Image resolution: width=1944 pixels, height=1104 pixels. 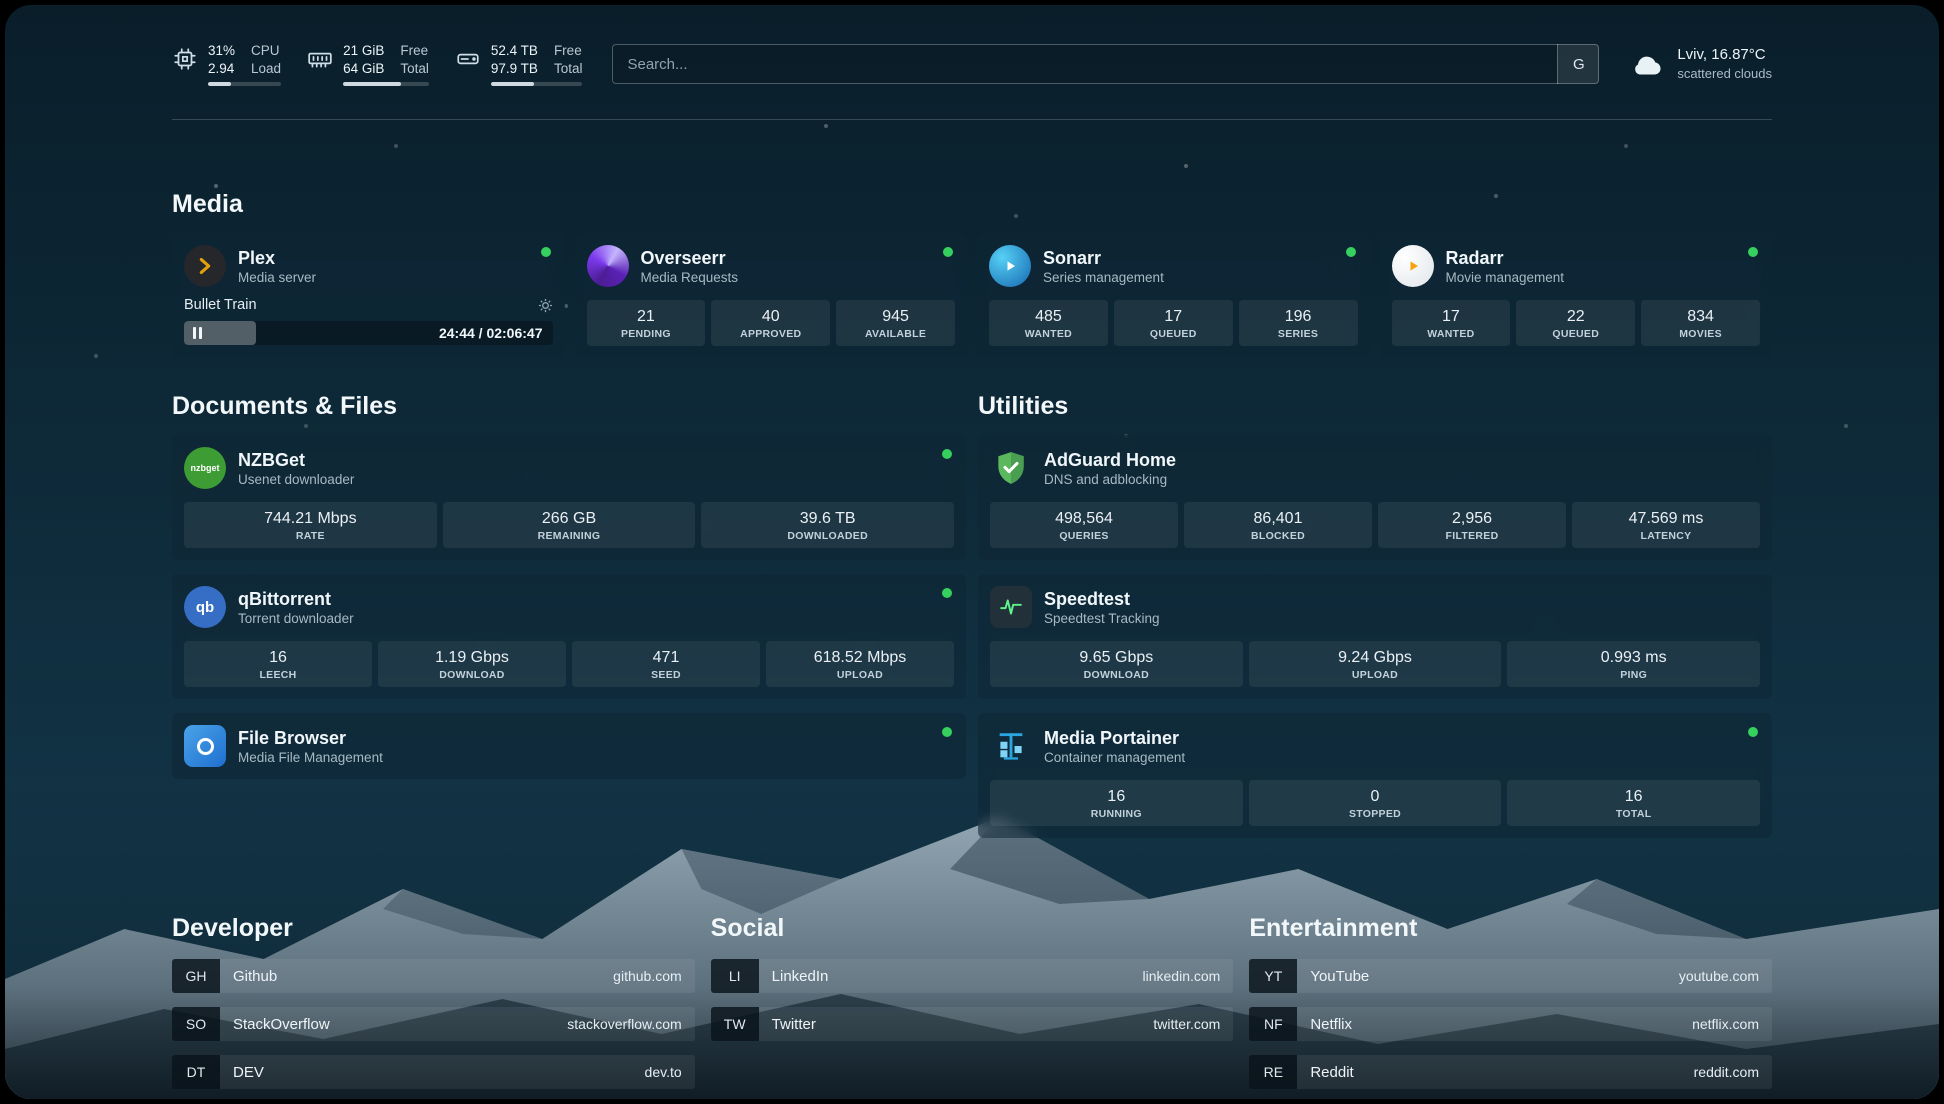 I want to click on stat-remaining: 266 GB REMAINING, so click(x=569, y=525).